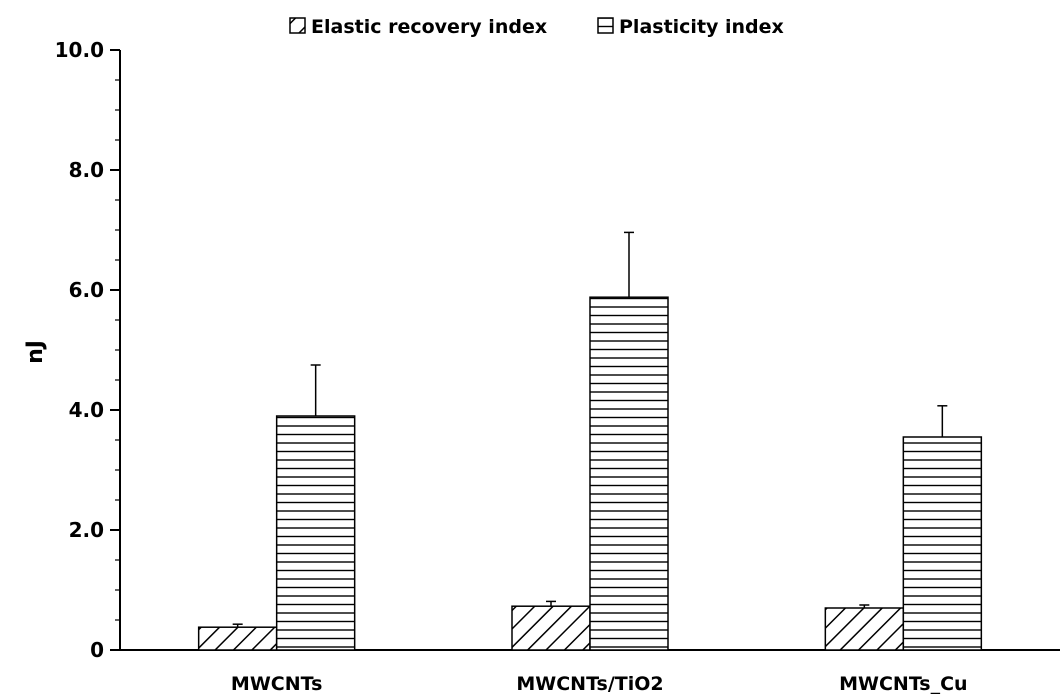 This screenshot has height=694, width=1063. What do you see at coordinates (297, 25) in the screenshot?
I see `legend-swatch-elastic` at bounding box center [297, 25].